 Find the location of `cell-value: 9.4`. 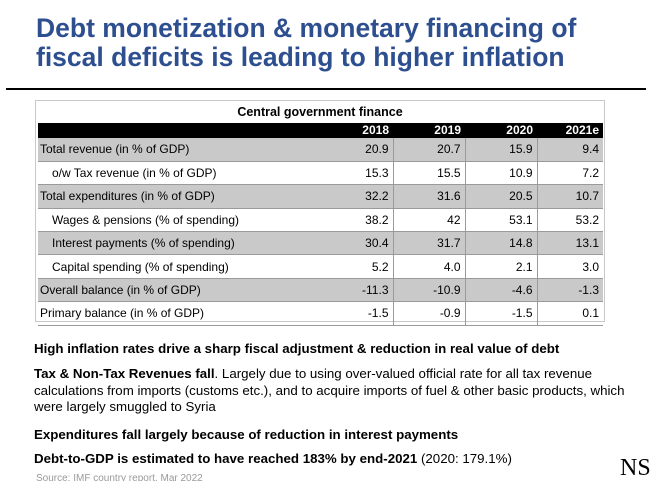

cell-value: 9.4 is located at coordinates (570, 150).